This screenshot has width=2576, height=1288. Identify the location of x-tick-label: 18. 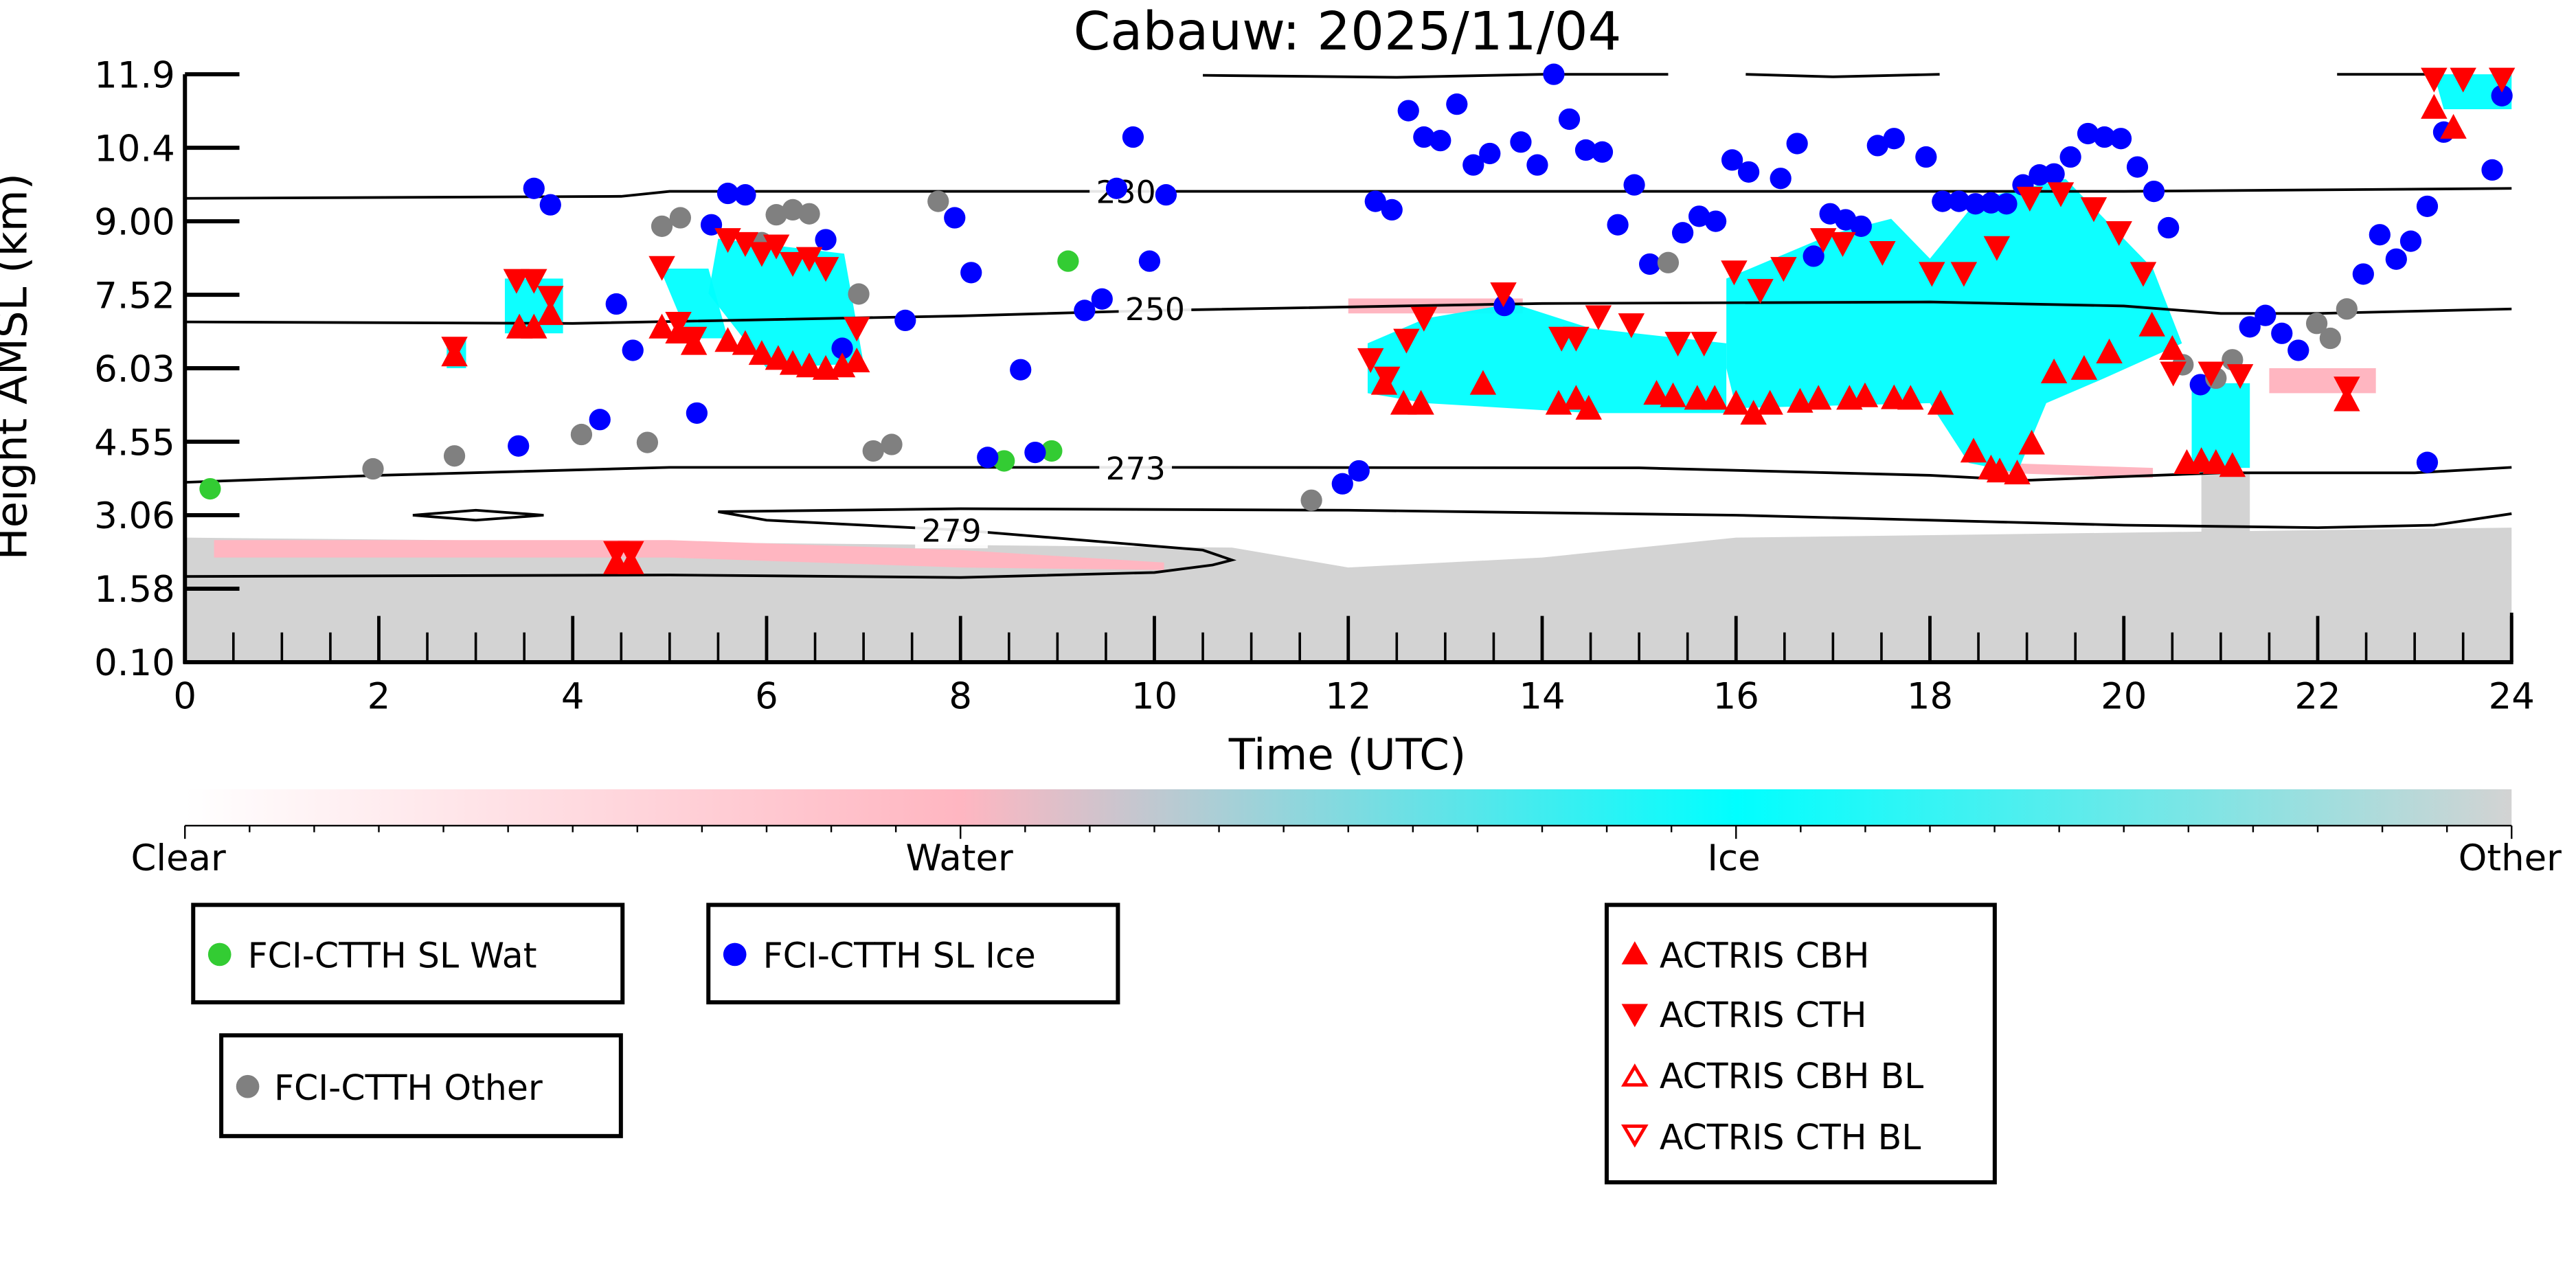
(1930, 696).